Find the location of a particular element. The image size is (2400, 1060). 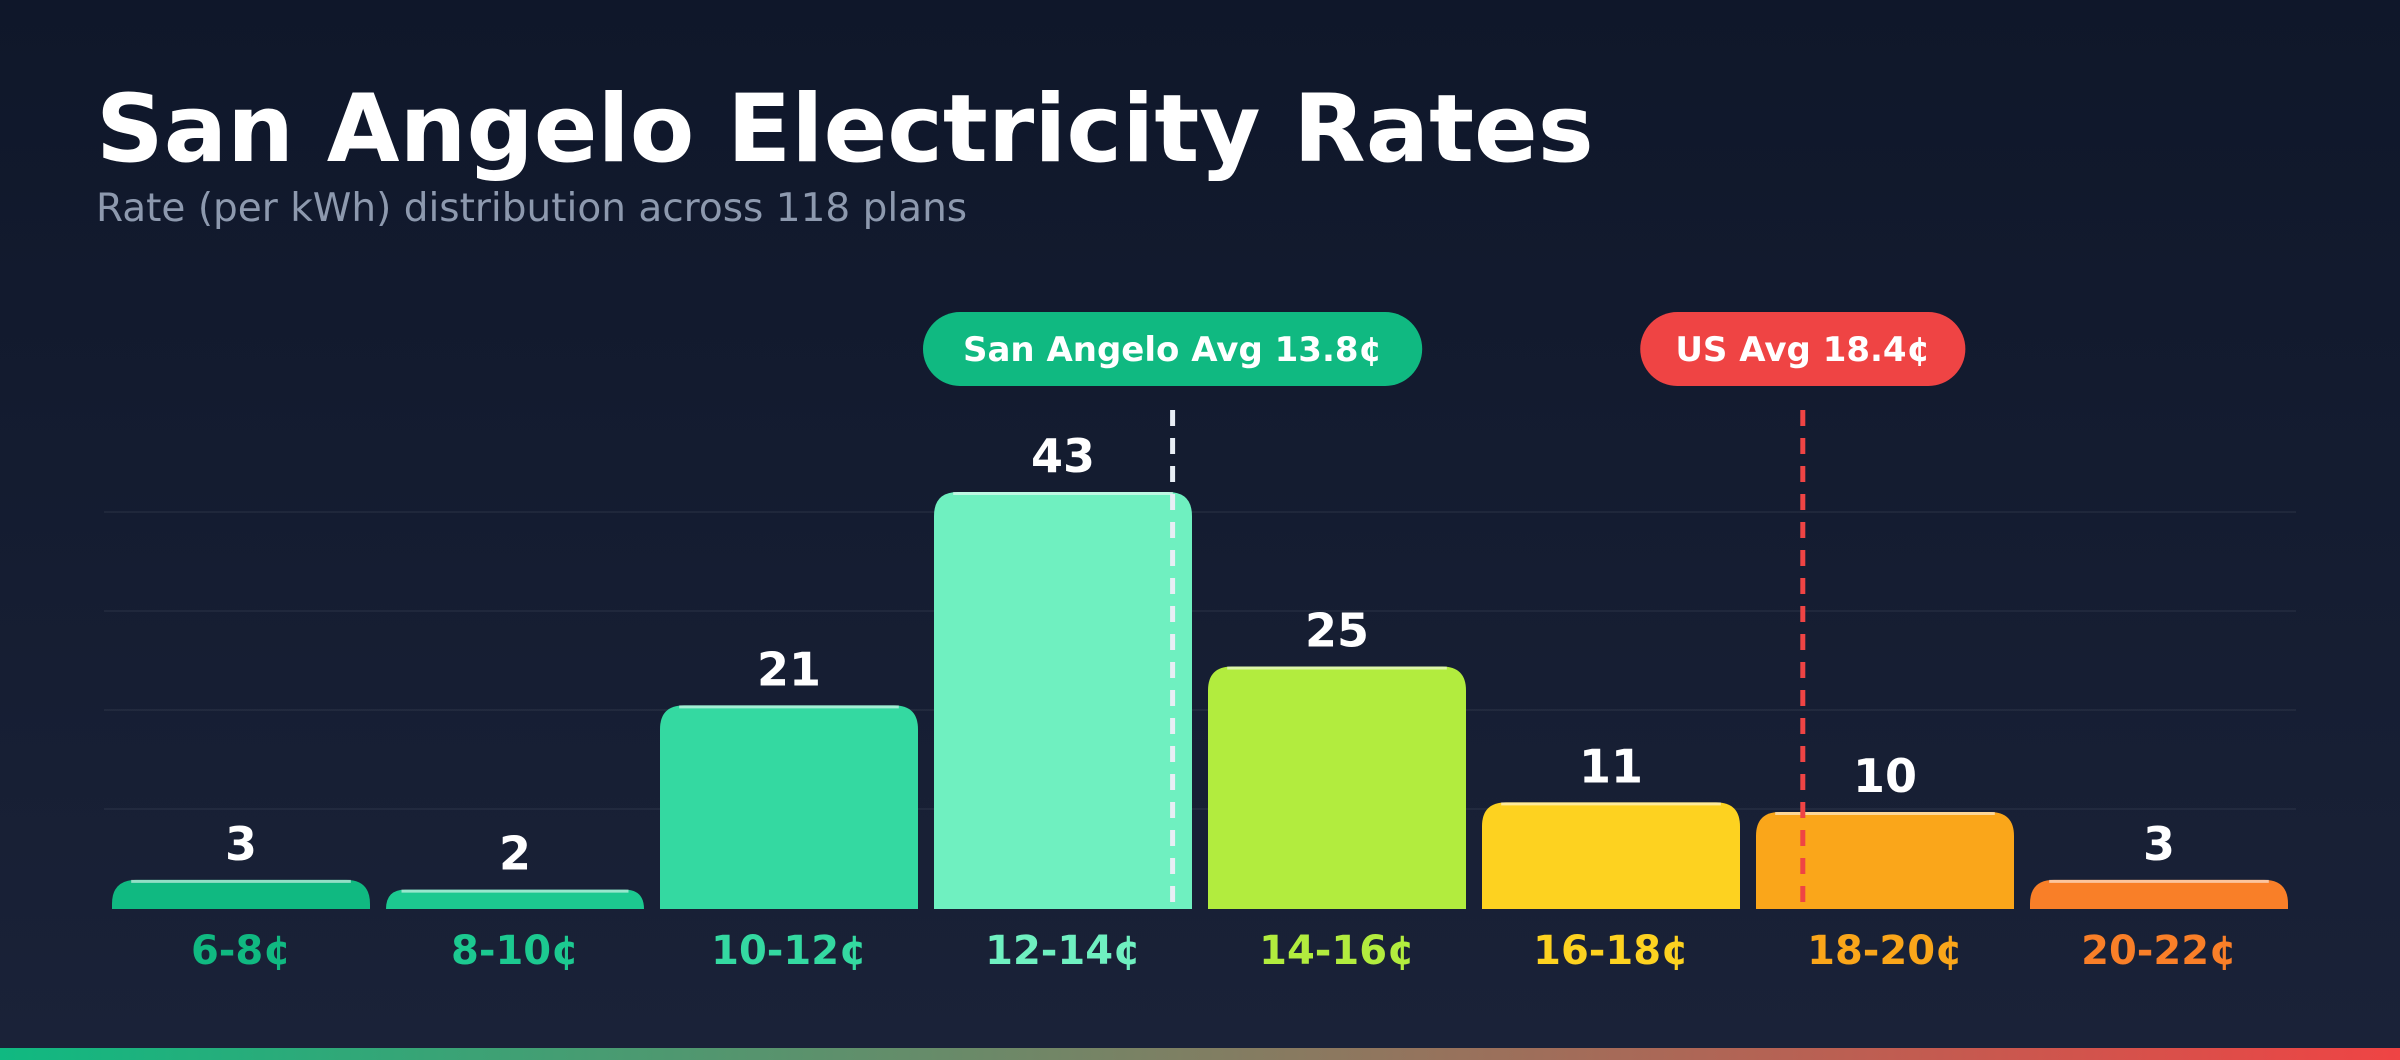

bar-value-label: 10 is located at coordinates (1885, 776).